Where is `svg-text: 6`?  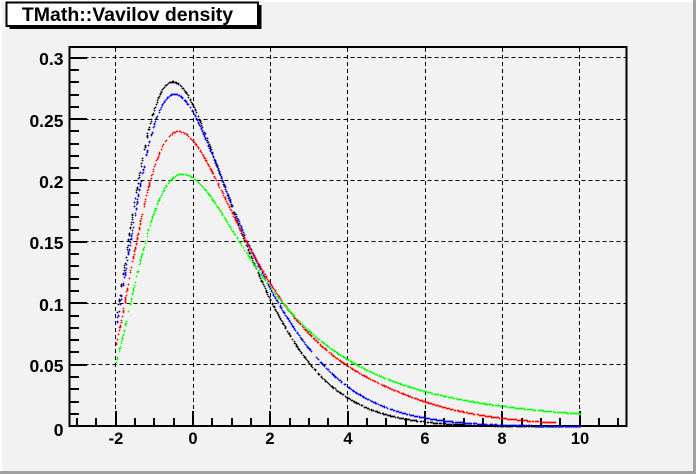 svg-text: 6 is located at coordinates (424, 439).